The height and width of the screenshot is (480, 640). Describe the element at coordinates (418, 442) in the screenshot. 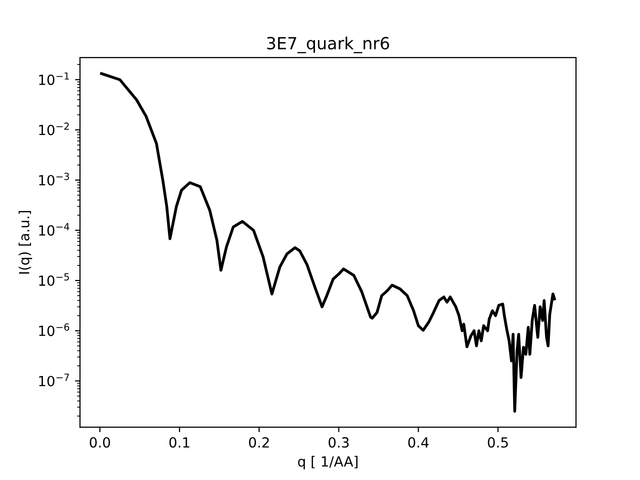

I see `x-tick-label: 0.4` at that location.